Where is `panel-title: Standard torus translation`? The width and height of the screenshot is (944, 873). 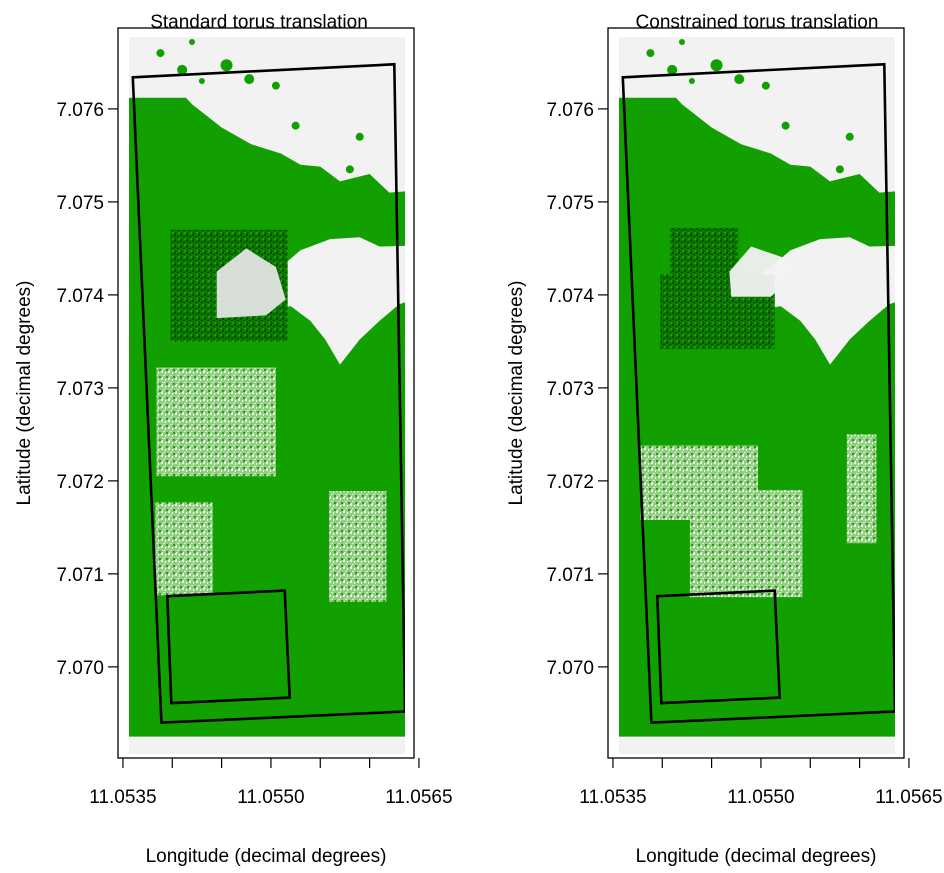
panel-title: Standard torus translation is located at coordinates (259, 22).